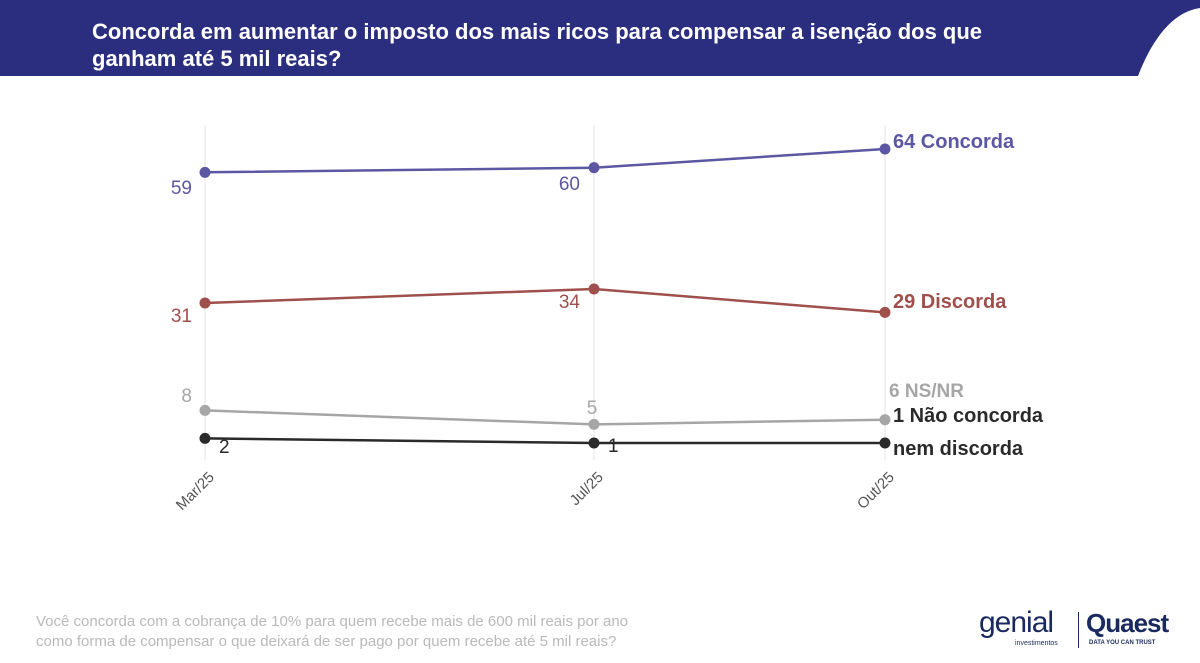 This screenshot has height=663, width=1200. I want to click on value-label-nsnr-0: 8, so click(186, 396).